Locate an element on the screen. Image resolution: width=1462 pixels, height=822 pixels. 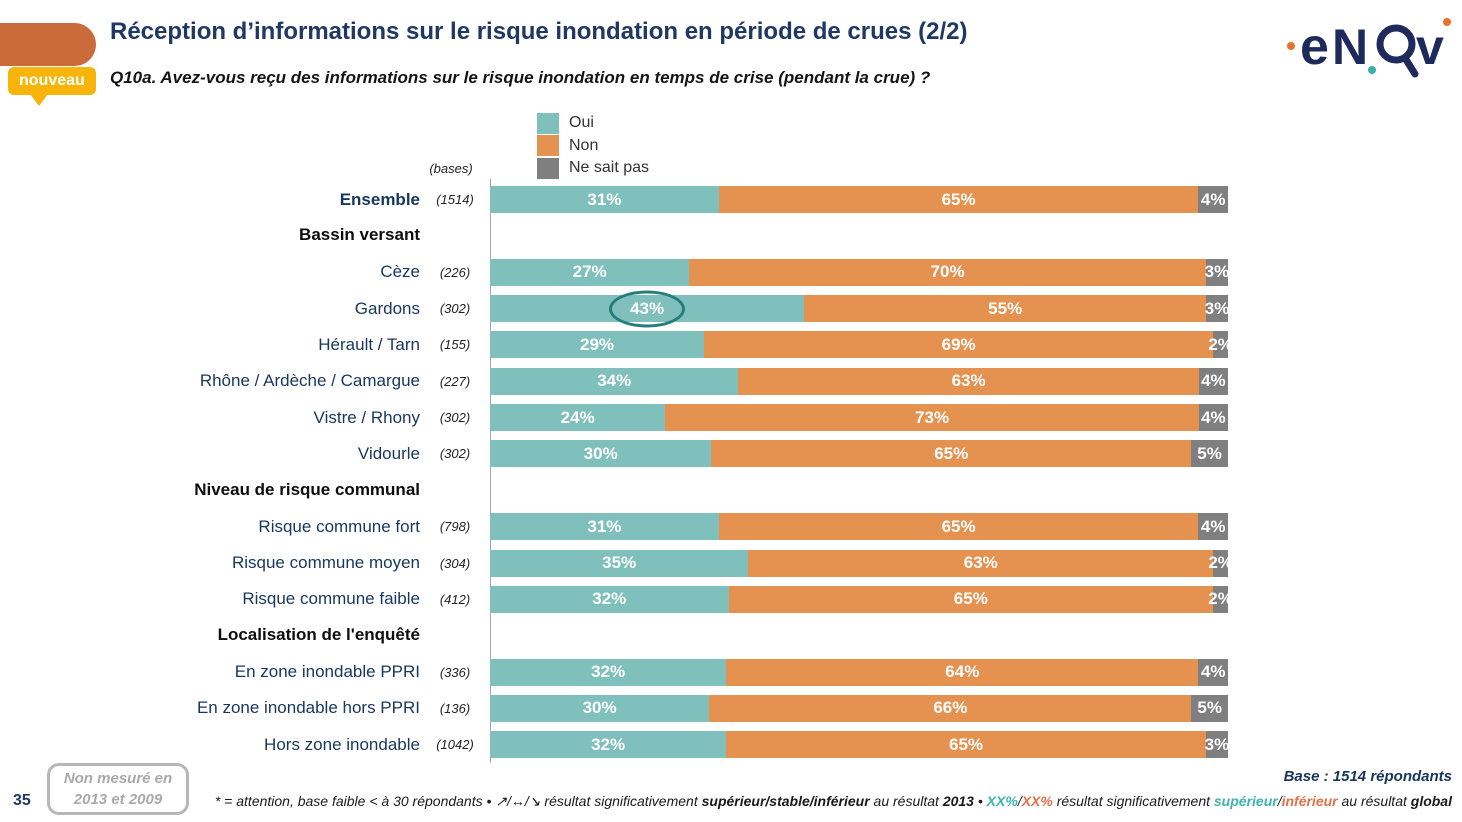
section-header: Localisation de l'enquêté is located at coordinates (318, 635).